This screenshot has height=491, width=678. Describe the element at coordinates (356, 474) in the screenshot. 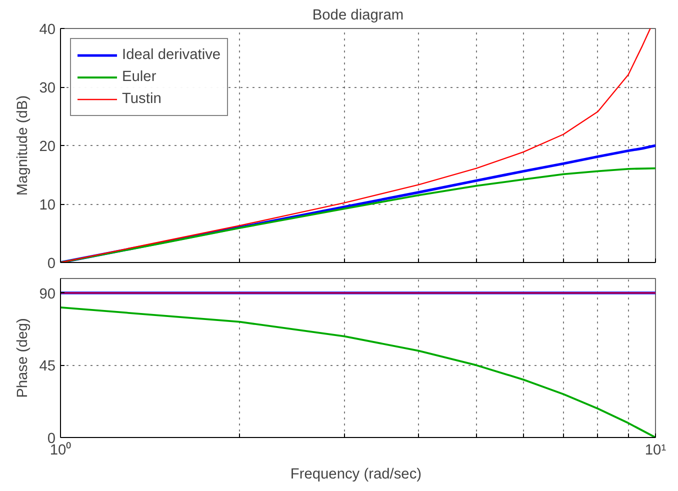

I see `x-axis-title: Frequency (rad/sec)` at that location.